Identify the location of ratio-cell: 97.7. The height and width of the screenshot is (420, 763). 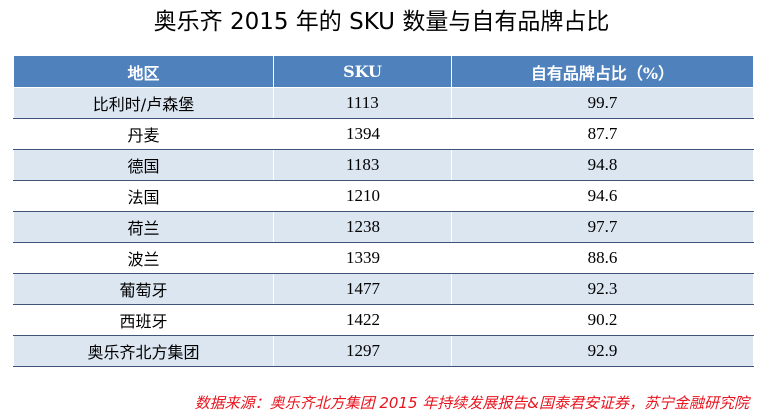
(602, 227).